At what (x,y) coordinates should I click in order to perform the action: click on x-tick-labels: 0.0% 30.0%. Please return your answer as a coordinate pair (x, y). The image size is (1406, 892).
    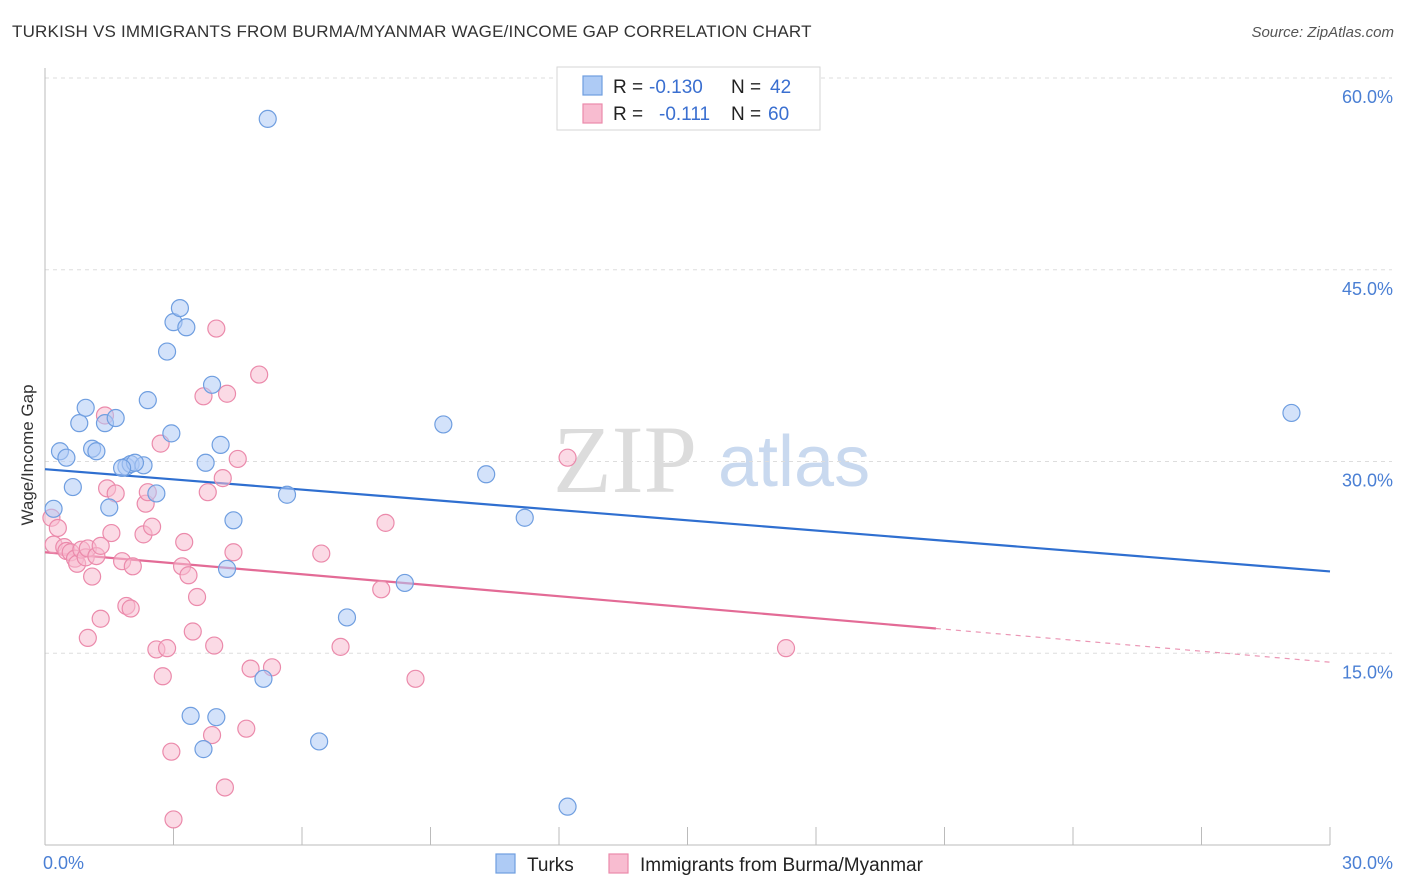
    Looking at the image, I should click on (718, 863).